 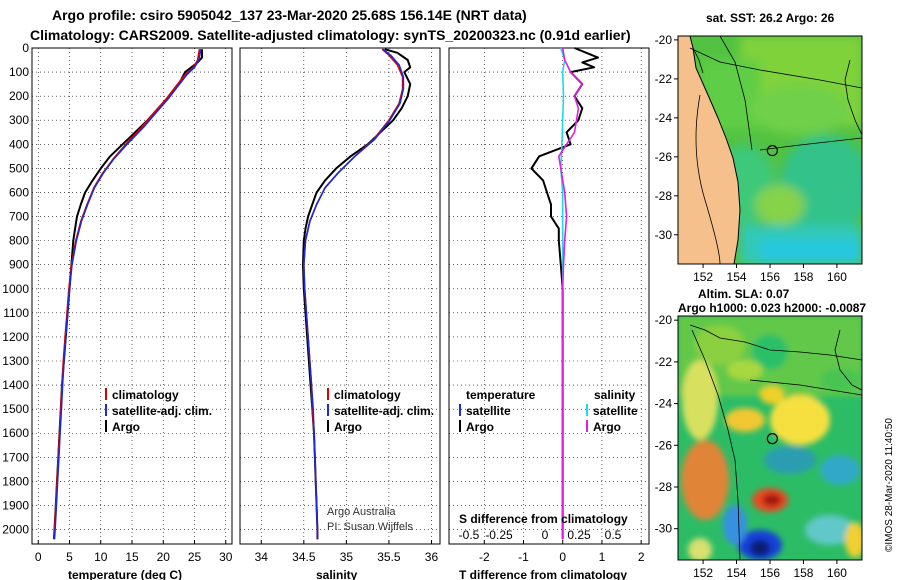 What do you see at coordinates (337, 574) in the screenshot?
I see `salinity-axis-label: salinity` at bounding box center [337, 574].